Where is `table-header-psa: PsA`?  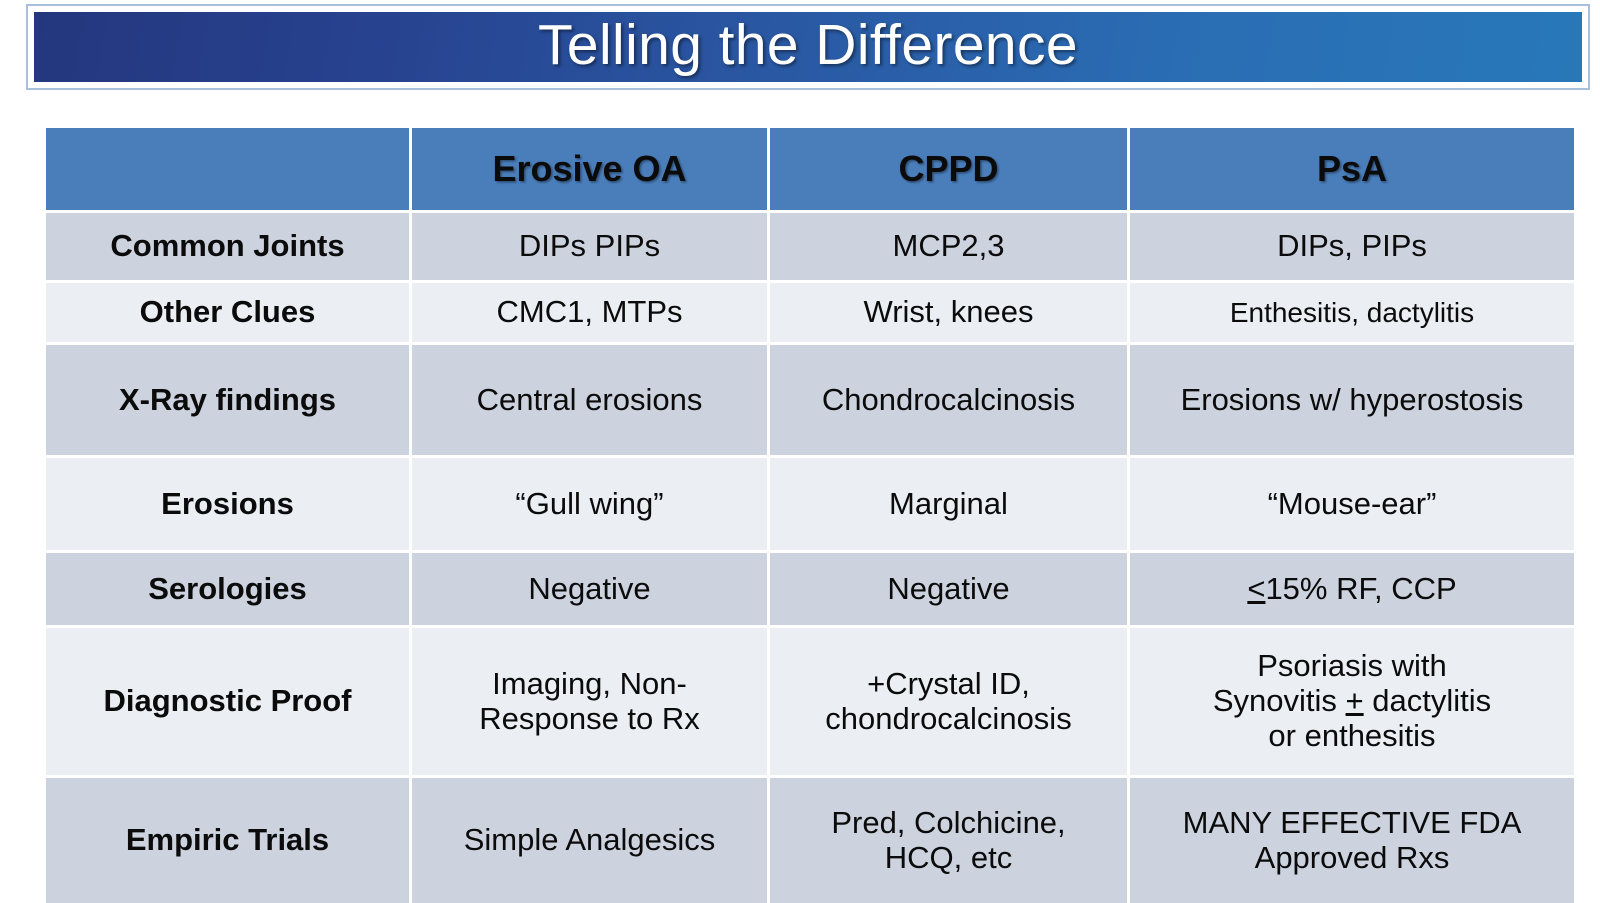
table-header-psa: PsA is located at coordinates (1352, 170).